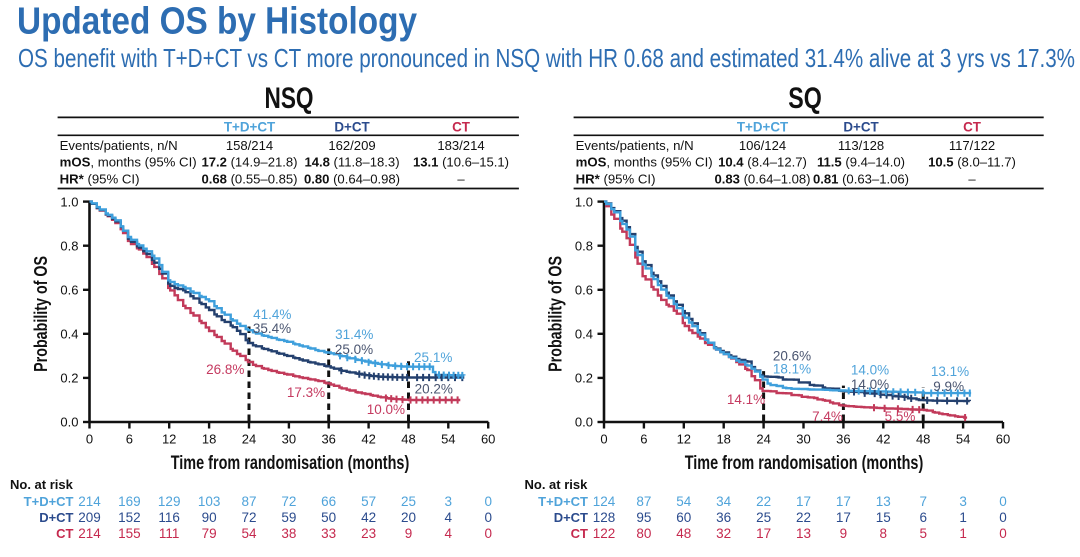  I want to click on svg-text: 111, so click(169, 533).